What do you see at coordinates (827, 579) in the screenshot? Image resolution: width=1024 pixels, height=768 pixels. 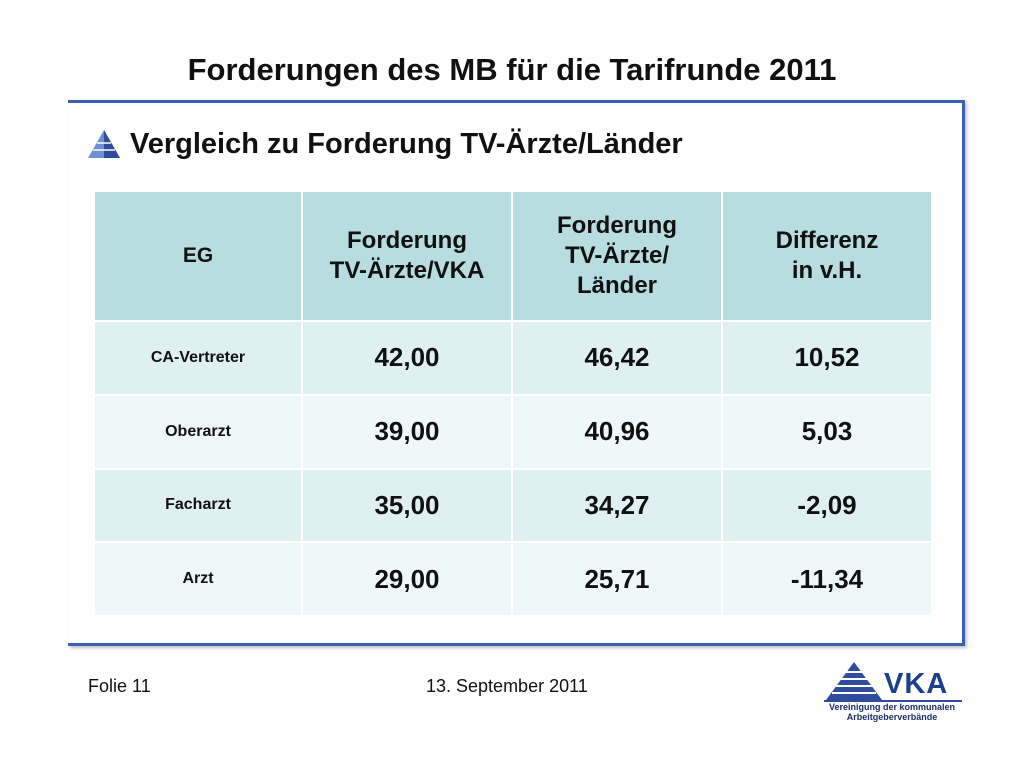 I see `cell-differenz: -11,34` at bounding box center [827, 579].